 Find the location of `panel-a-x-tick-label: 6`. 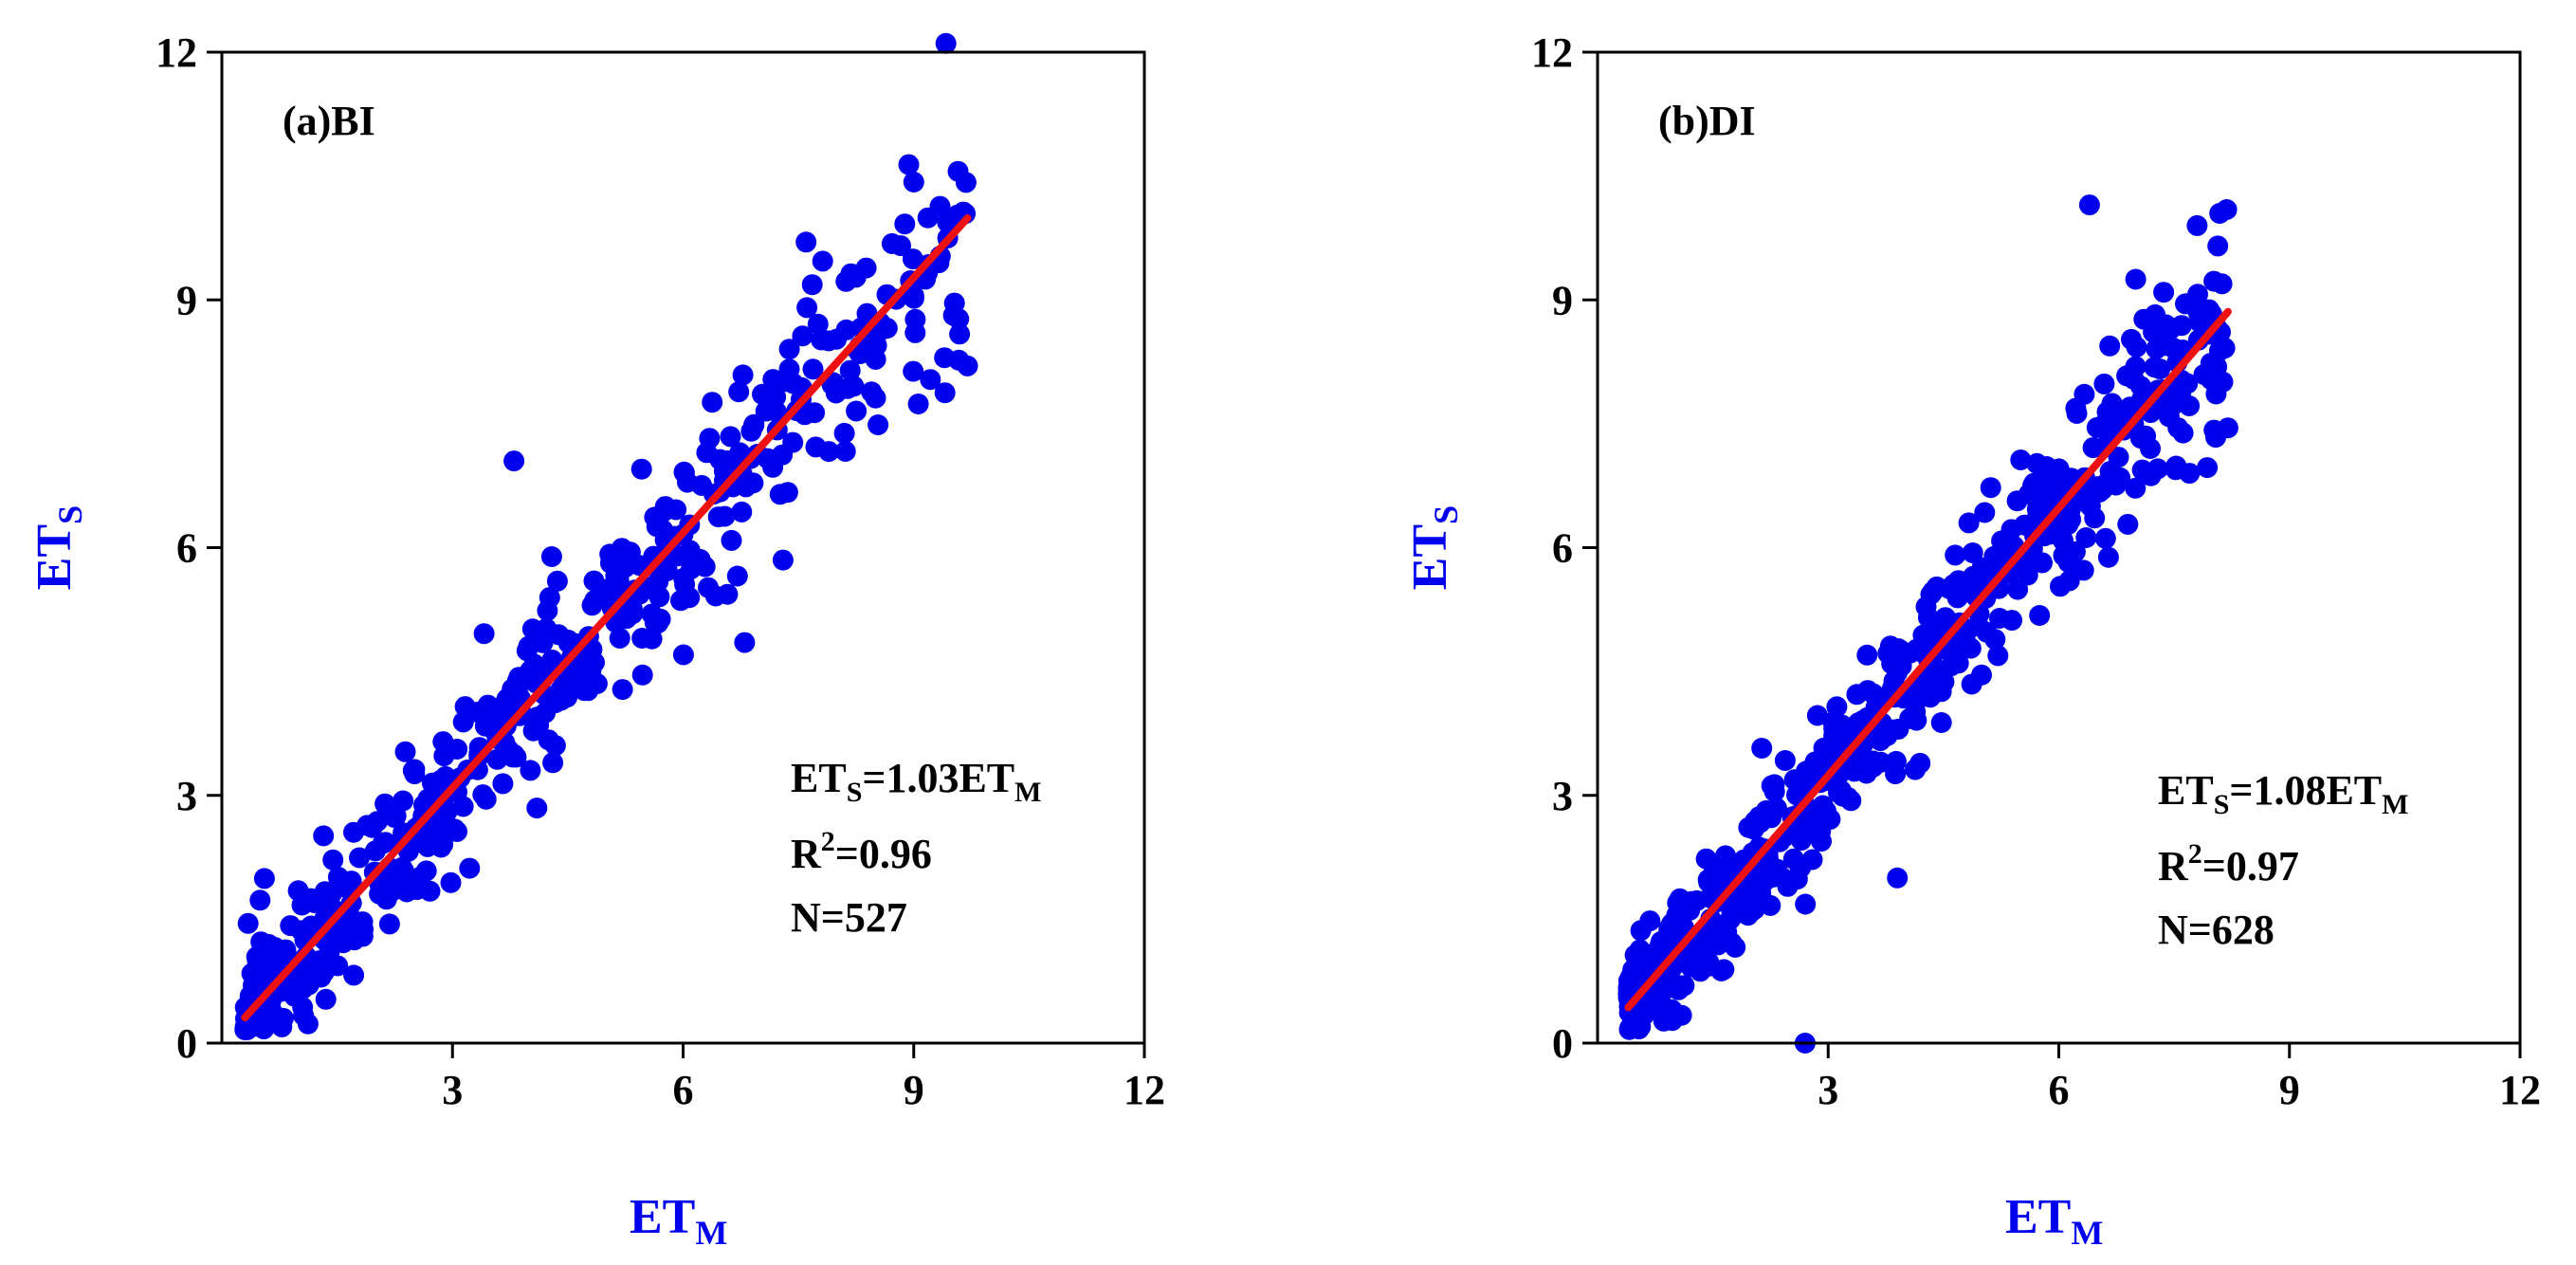

panel-a-x-tick-label: 6 is located at coordinates (683, 1090).